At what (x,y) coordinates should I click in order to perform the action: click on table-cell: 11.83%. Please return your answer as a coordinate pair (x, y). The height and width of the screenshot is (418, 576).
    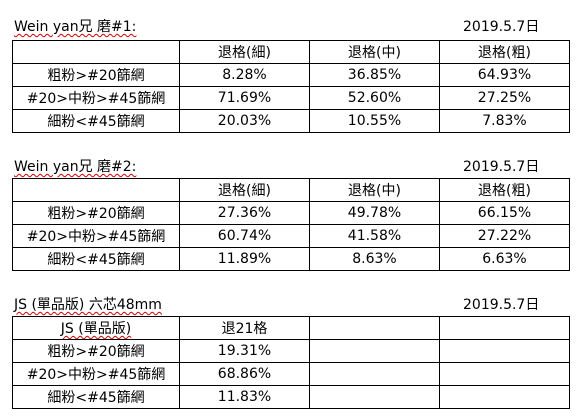
    Looking at the image, I should click on (244, 397).